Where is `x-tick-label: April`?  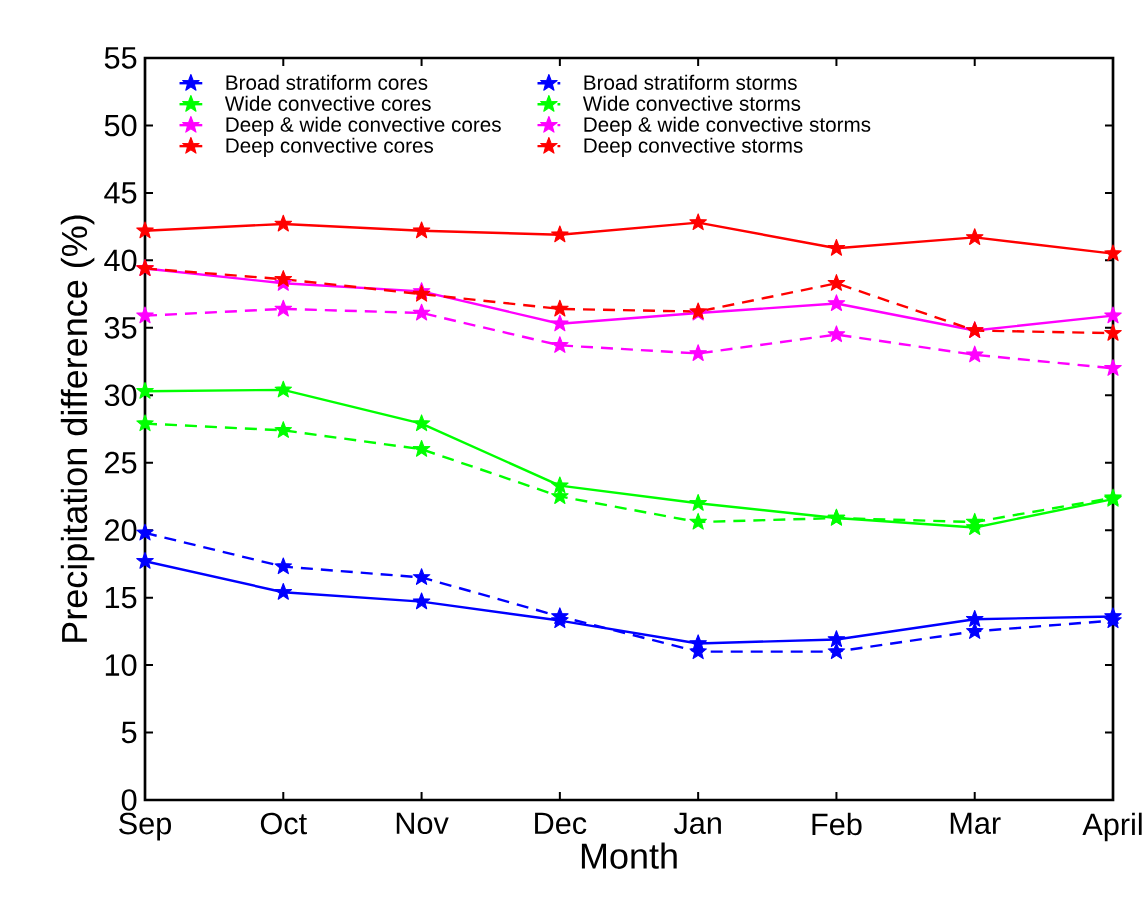
x-tick-label: April is located at coordinates (1112, 827).